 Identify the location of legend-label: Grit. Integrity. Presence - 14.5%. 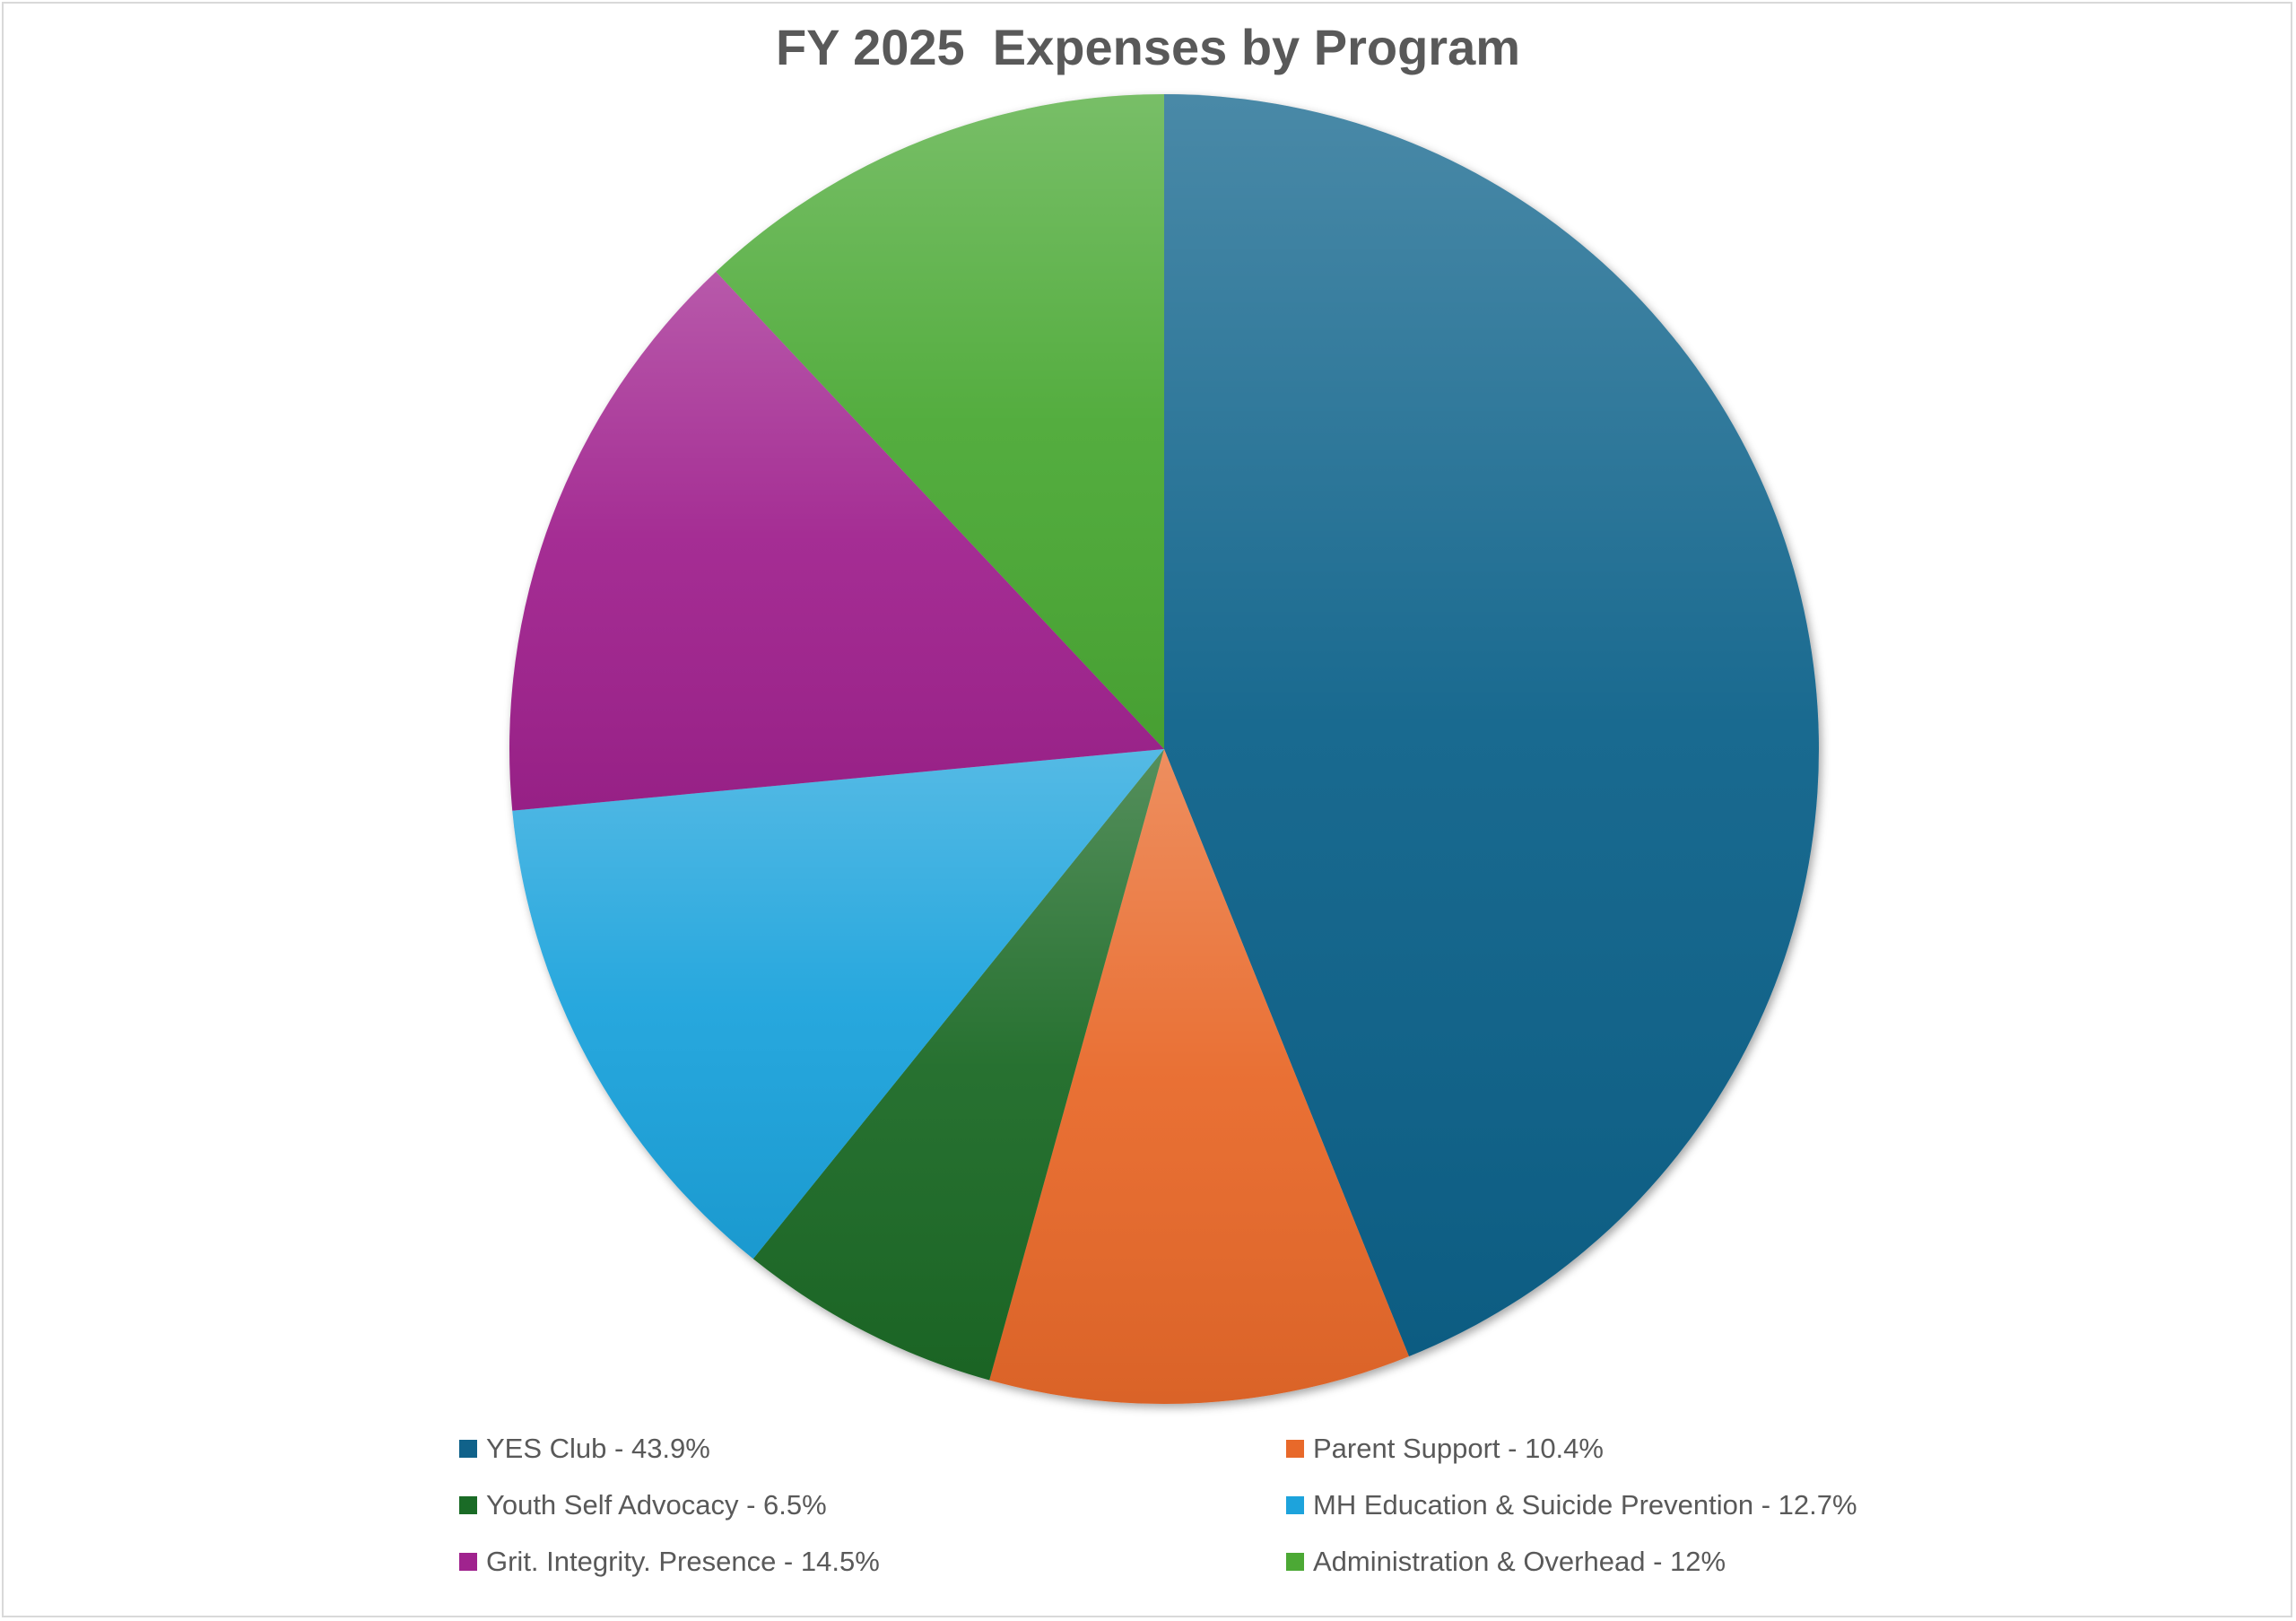
(683, 1561).